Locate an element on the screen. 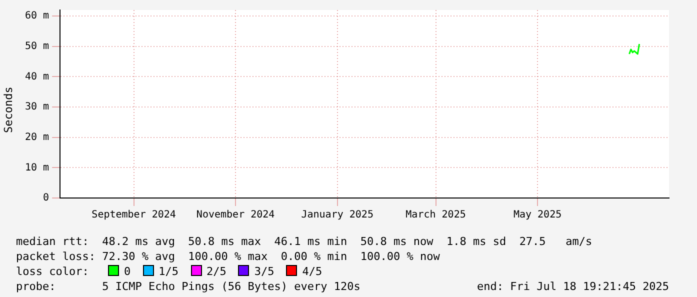 The height and width of the screenshot is (297, 697). x-tick-label: September 2024 is located at coordinates (134, 215).